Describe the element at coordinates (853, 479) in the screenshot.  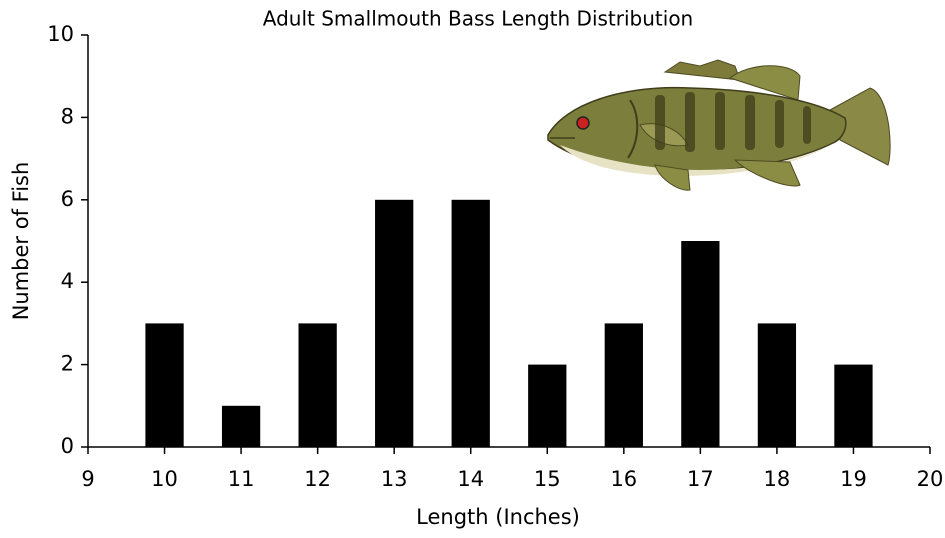
I see `x-tick-label: 19` at that location.